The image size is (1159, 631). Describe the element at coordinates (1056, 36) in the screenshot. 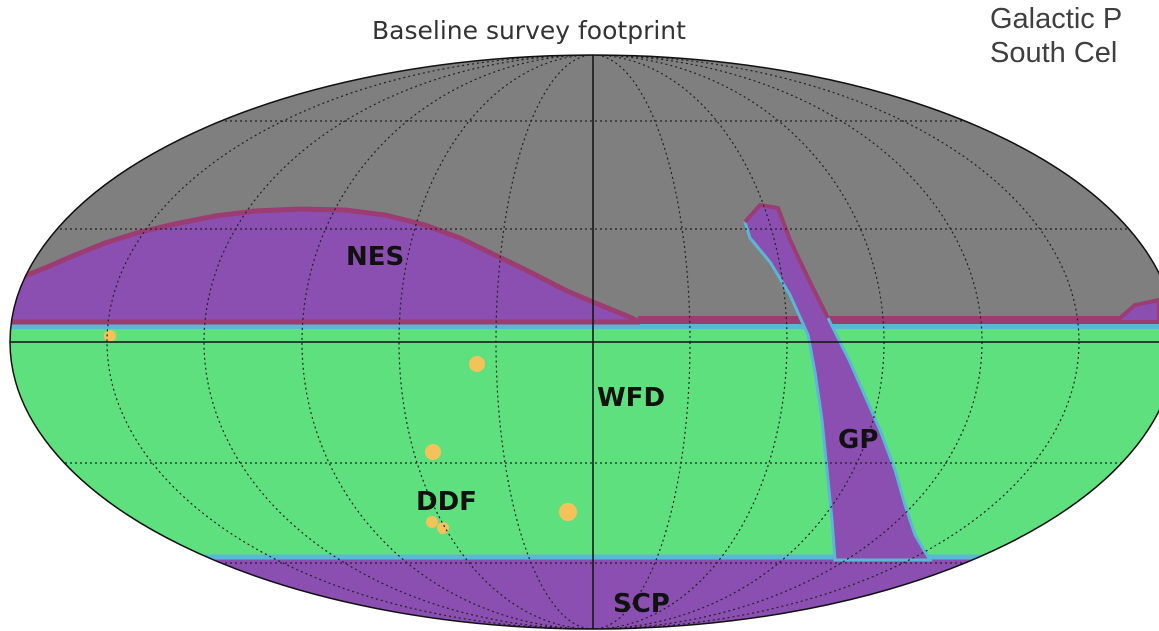

I see `side-caption: Galactic P South Cel` at that location.